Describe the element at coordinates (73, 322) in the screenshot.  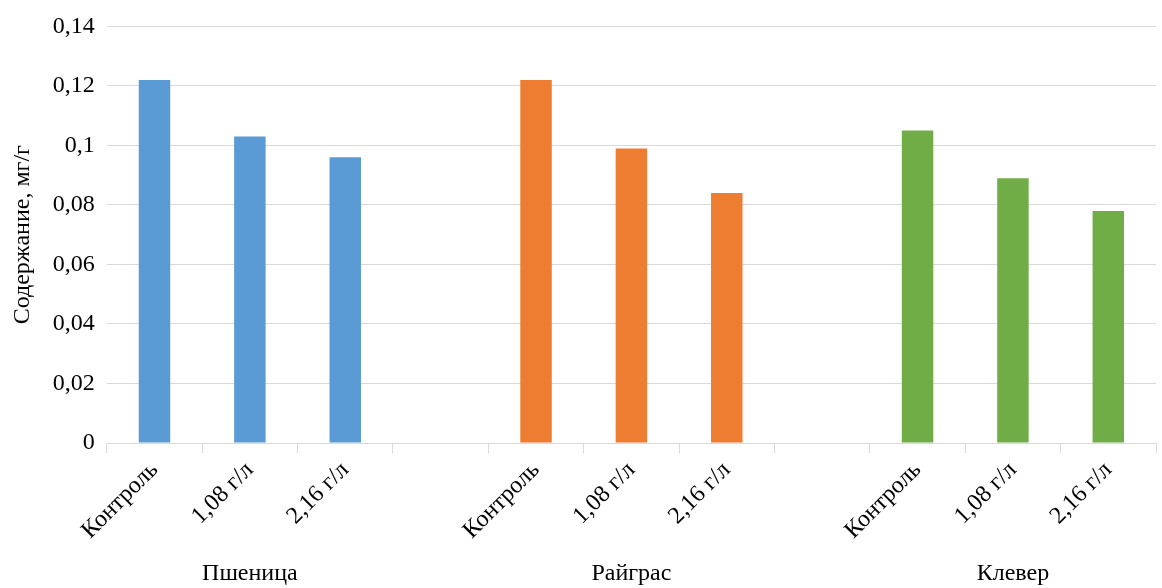
I see `y-tick-label: 0,04` at that location.